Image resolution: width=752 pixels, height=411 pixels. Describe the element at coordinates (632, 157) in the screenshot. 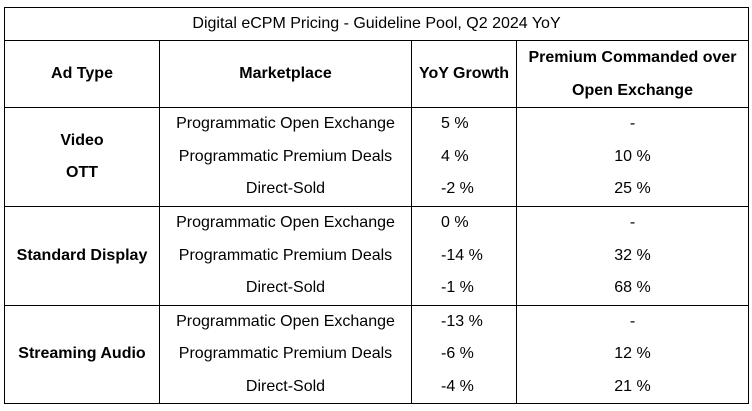

I see `premium-cell: 10 %` at that location.